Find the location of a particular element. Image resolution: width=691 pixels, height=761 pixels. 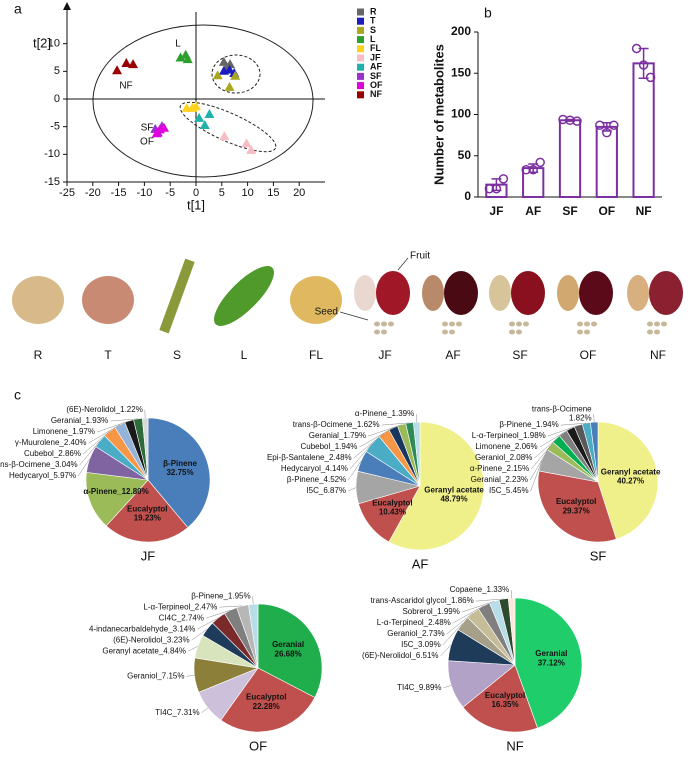

legend-label: T is located at coordinates (373, 21).